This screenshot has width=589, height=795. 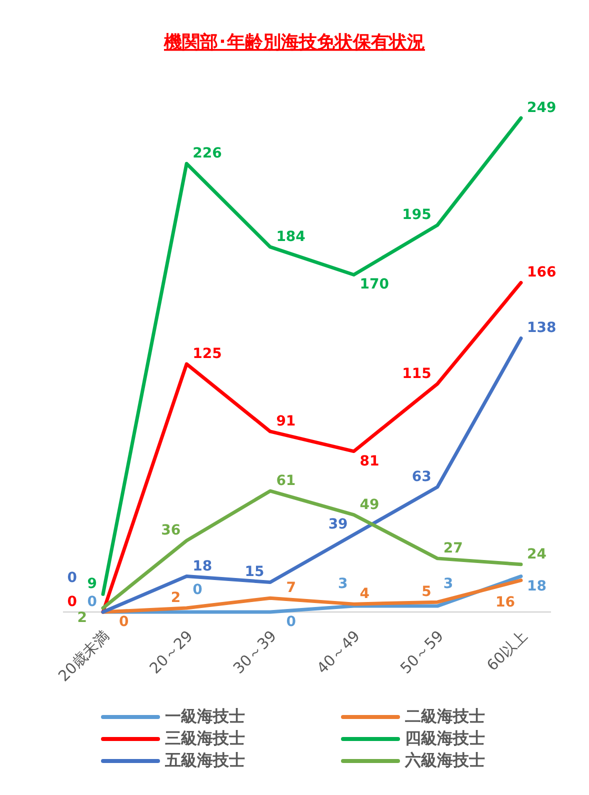 I want to click on x-tick-label: 30～39, so click(x=255, y=652).